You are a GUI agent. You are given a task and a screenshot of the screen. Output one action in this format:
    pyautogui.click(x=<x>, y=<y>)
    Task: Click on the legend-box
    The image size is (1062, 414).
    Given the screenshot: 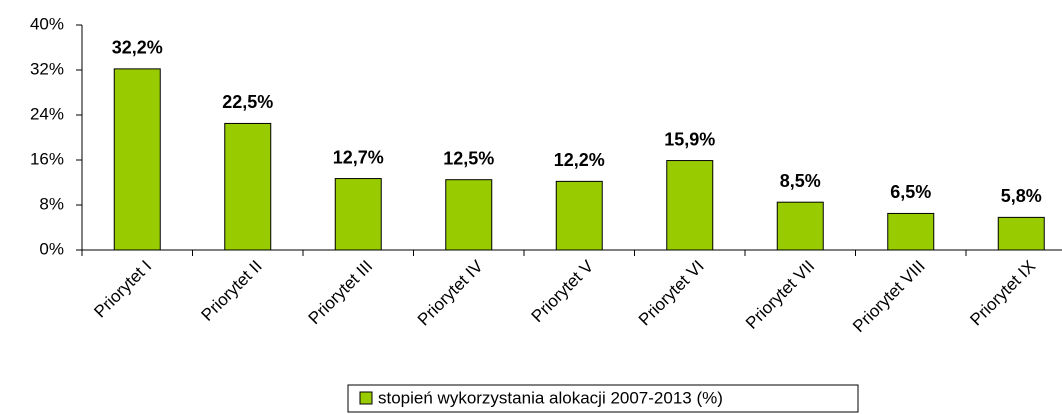 What is the action you would take?
    pyautogui.click(x=603, y=398)
    